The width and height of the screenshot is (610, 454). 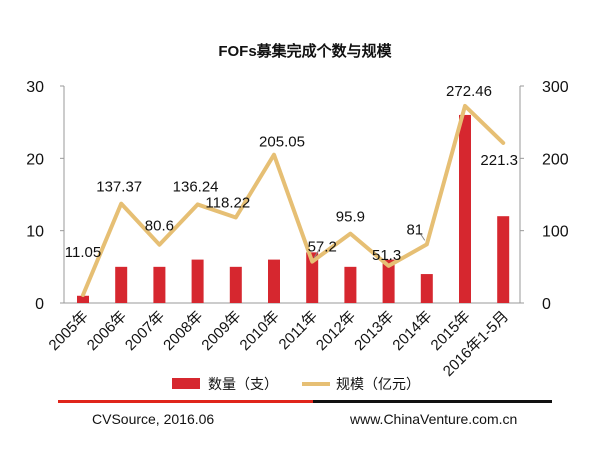 What do you see at coordinates (555, 87) in the screenshot?
I see `right-tick-label: 300` at bounding box center [555, 87].